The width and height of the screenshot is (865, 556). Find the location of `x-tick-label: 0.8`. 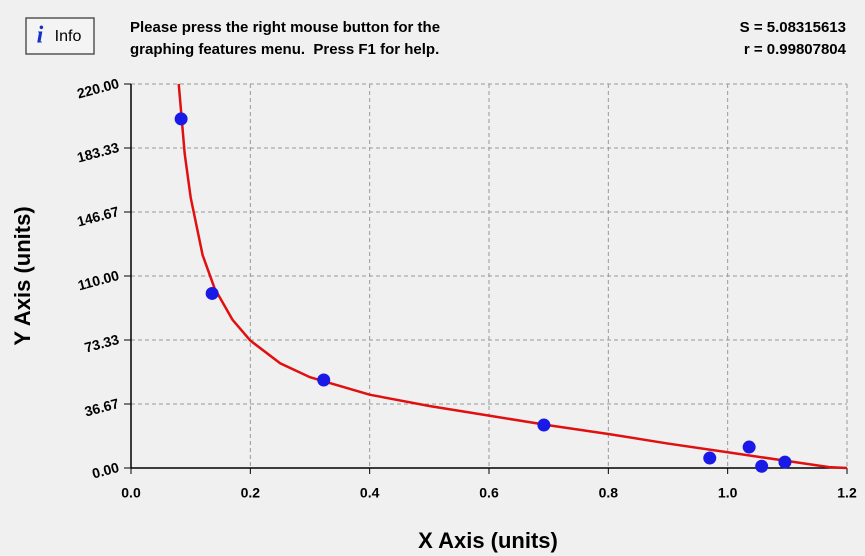

x-tick-label: 0.8 is located at coordinates (609, 493).